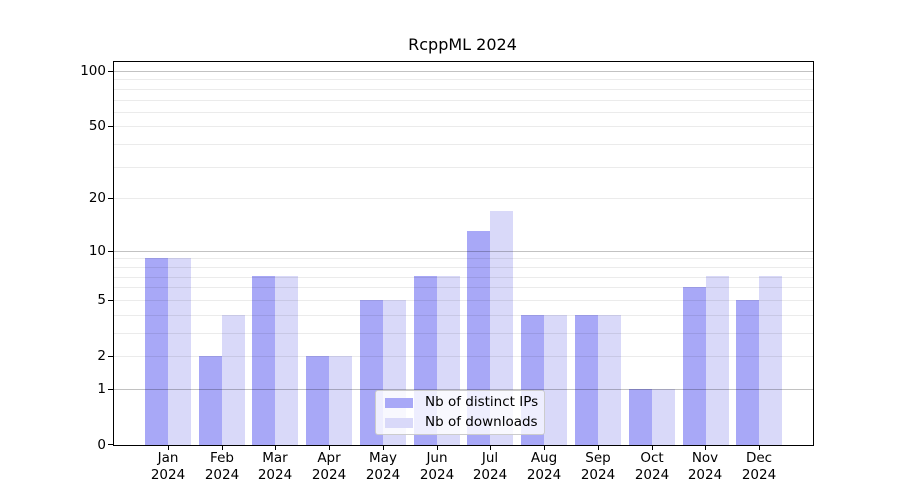 The height and width of the screenshot is (500, 900). What do you see at coordinates (97, 251) in the screenshot?
I see `y-tick-label: 10` at bounding box center [97, 251].